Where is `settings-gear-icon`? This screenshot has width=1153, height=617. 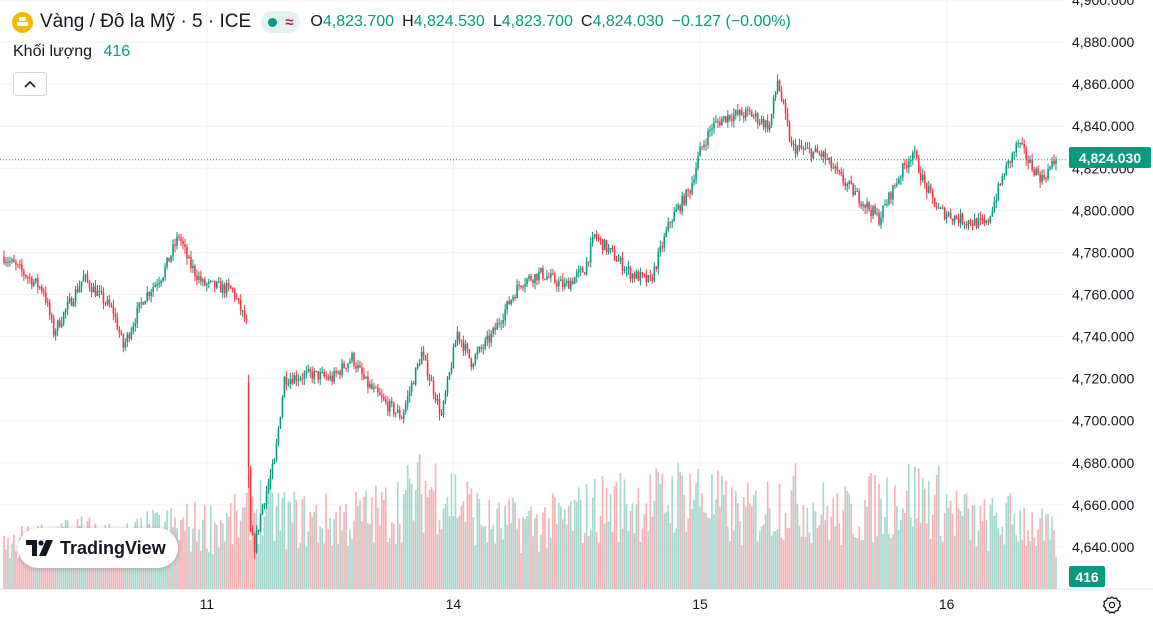
settings-gear-icon is located at coordinates (1112, 605).